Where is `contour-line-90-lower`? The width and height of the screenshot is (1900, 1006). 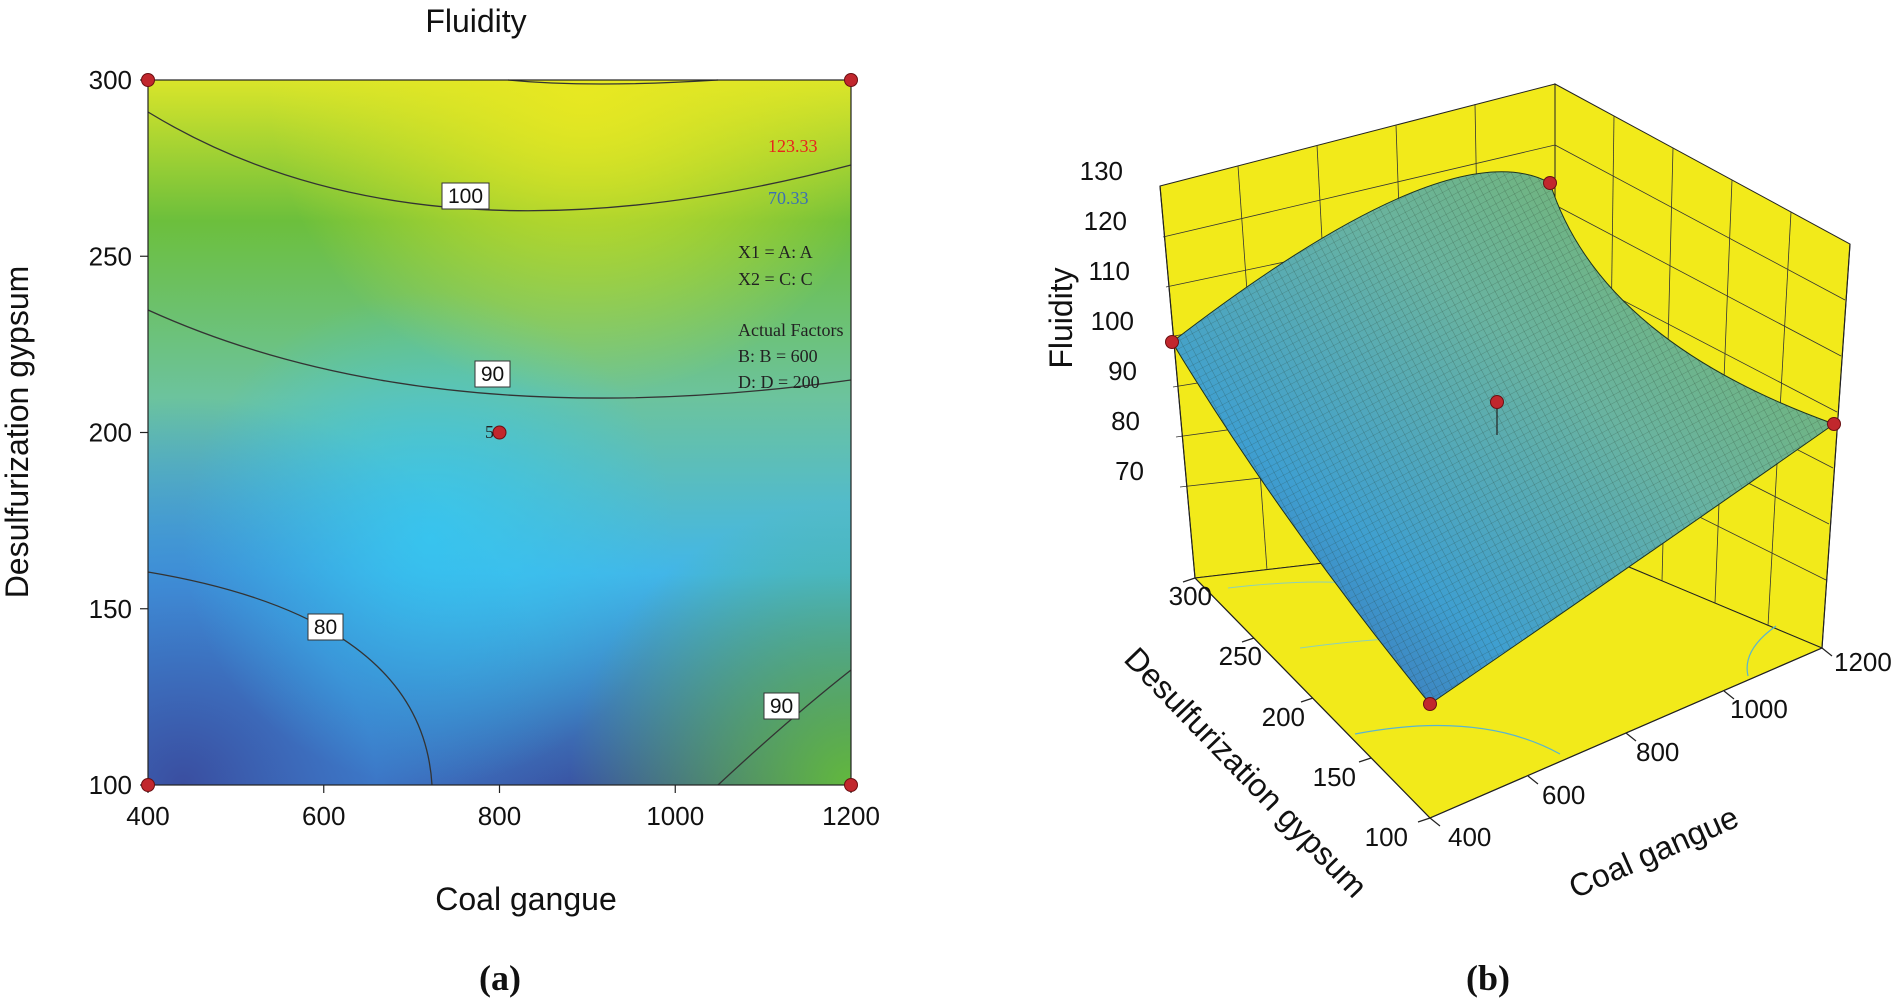 contour-line-90-lower is located at coordinates (784, 727).